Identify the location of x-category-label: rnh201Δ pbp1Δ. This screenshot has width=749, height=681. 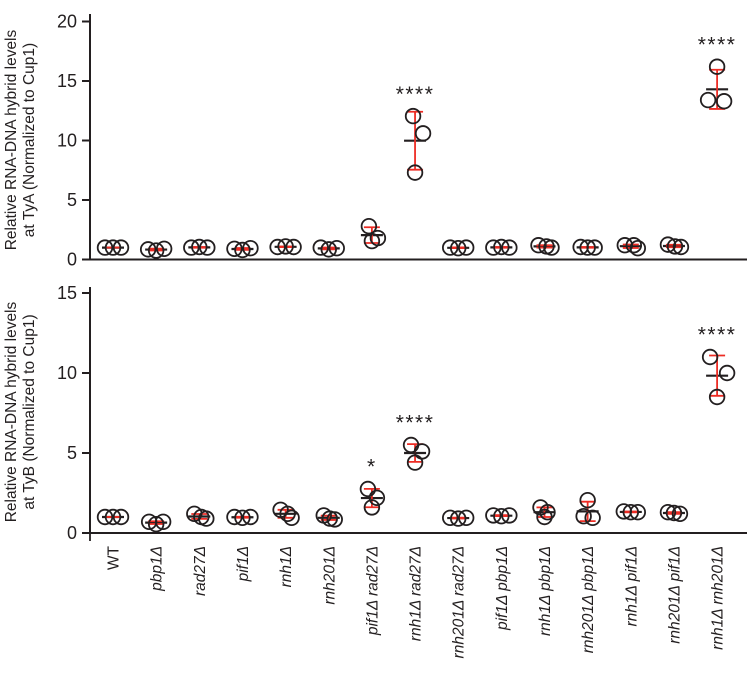
(588, 599).